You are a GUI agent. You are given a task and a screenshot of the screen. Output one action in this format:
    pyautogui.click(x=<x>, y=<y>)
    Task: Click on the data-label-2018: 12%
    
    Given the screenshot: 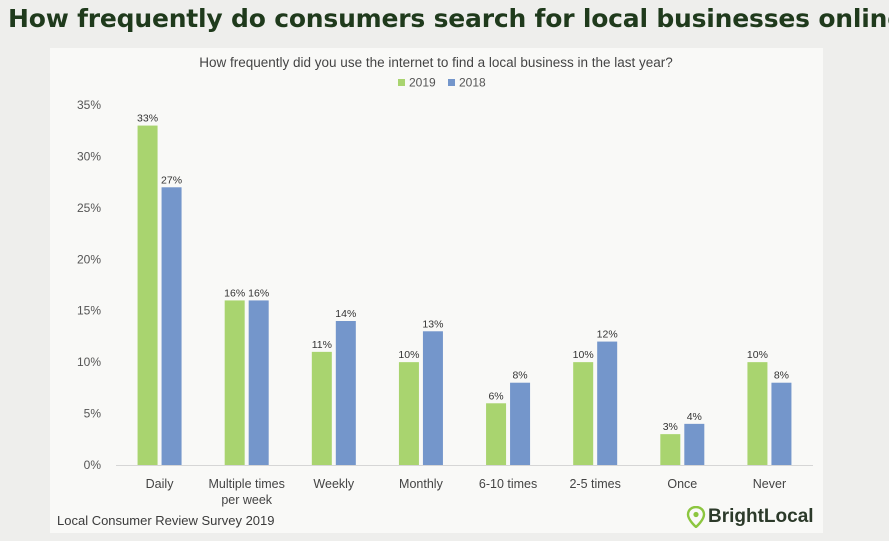 What is the action you would take?
    pyautogui.click(x=607, y=335)
    